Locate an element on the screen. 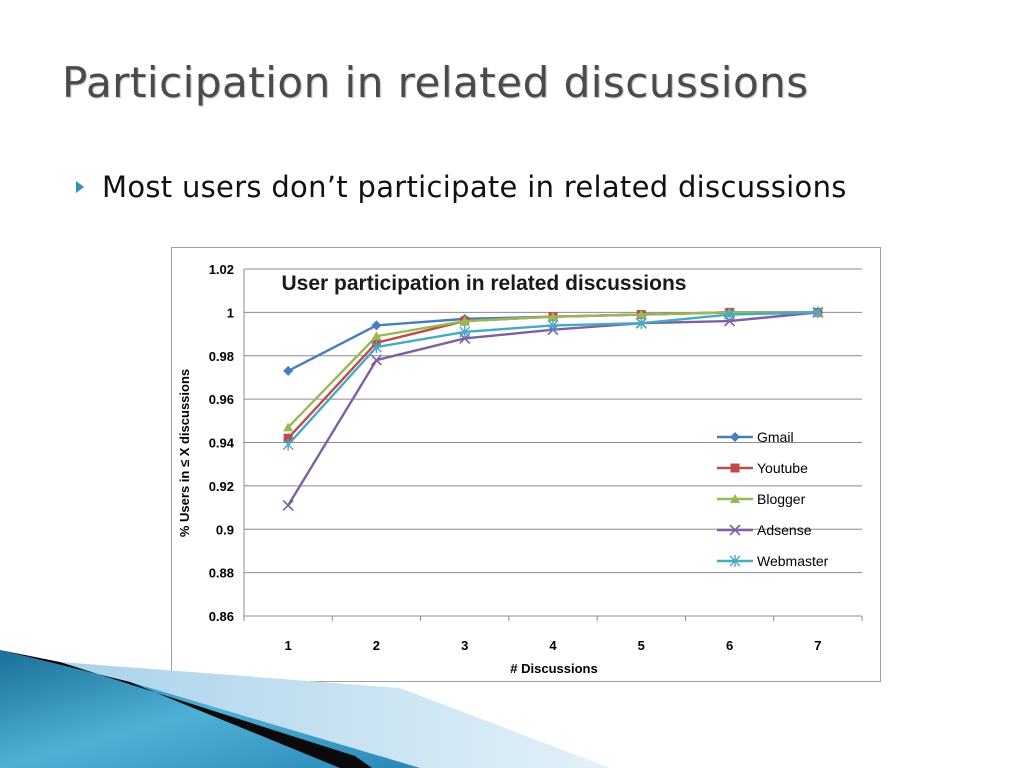 Image resolution: width=1024 pixels, height=768 pixels. y-tick-label: 0.96 is located at coordinates (221, 399).